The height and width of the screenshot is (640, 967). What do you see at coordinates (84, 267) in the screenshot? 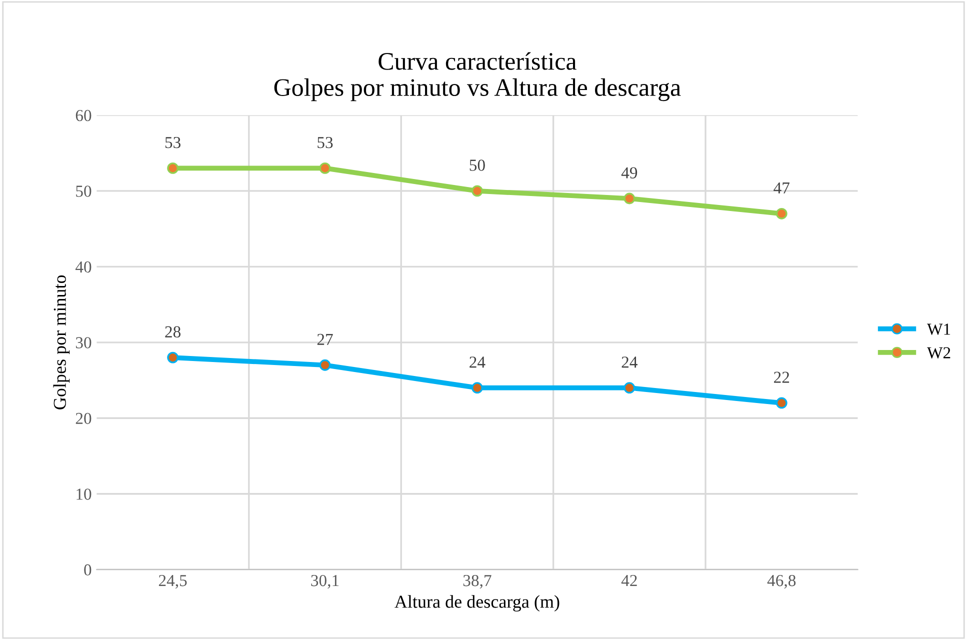
I see `y-tick-label: 40` at bounding box center [84, 267].